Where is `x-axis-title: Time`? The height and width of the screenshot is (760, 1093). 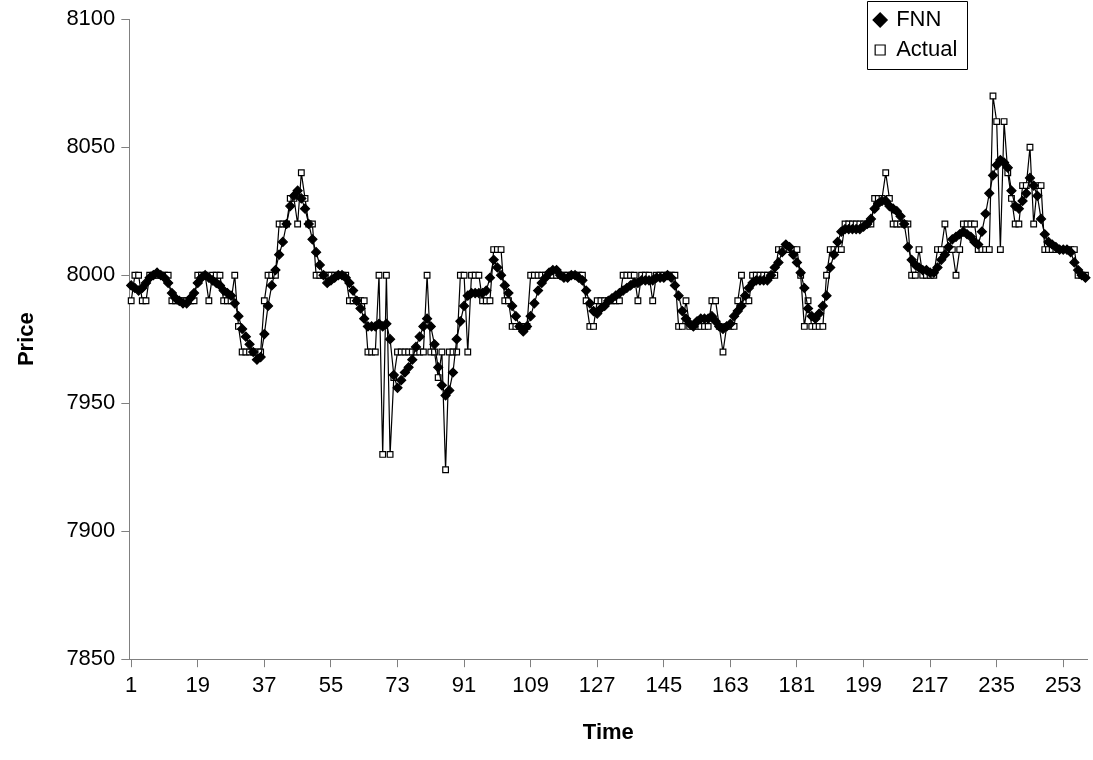
x-axis-title: Time is located at coordinates (608, 731).